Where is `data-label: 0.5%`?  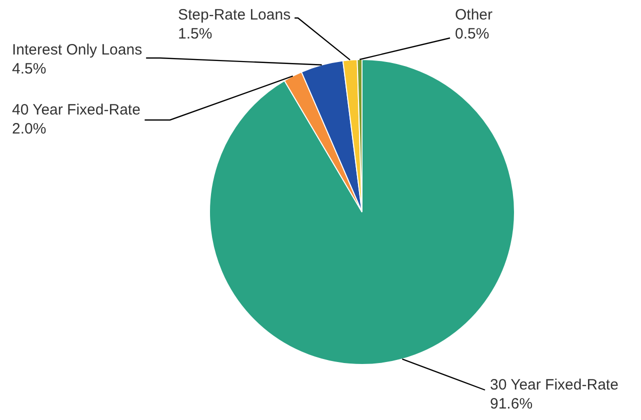 data-label: 0.5% is located at coordinates (472, 34).